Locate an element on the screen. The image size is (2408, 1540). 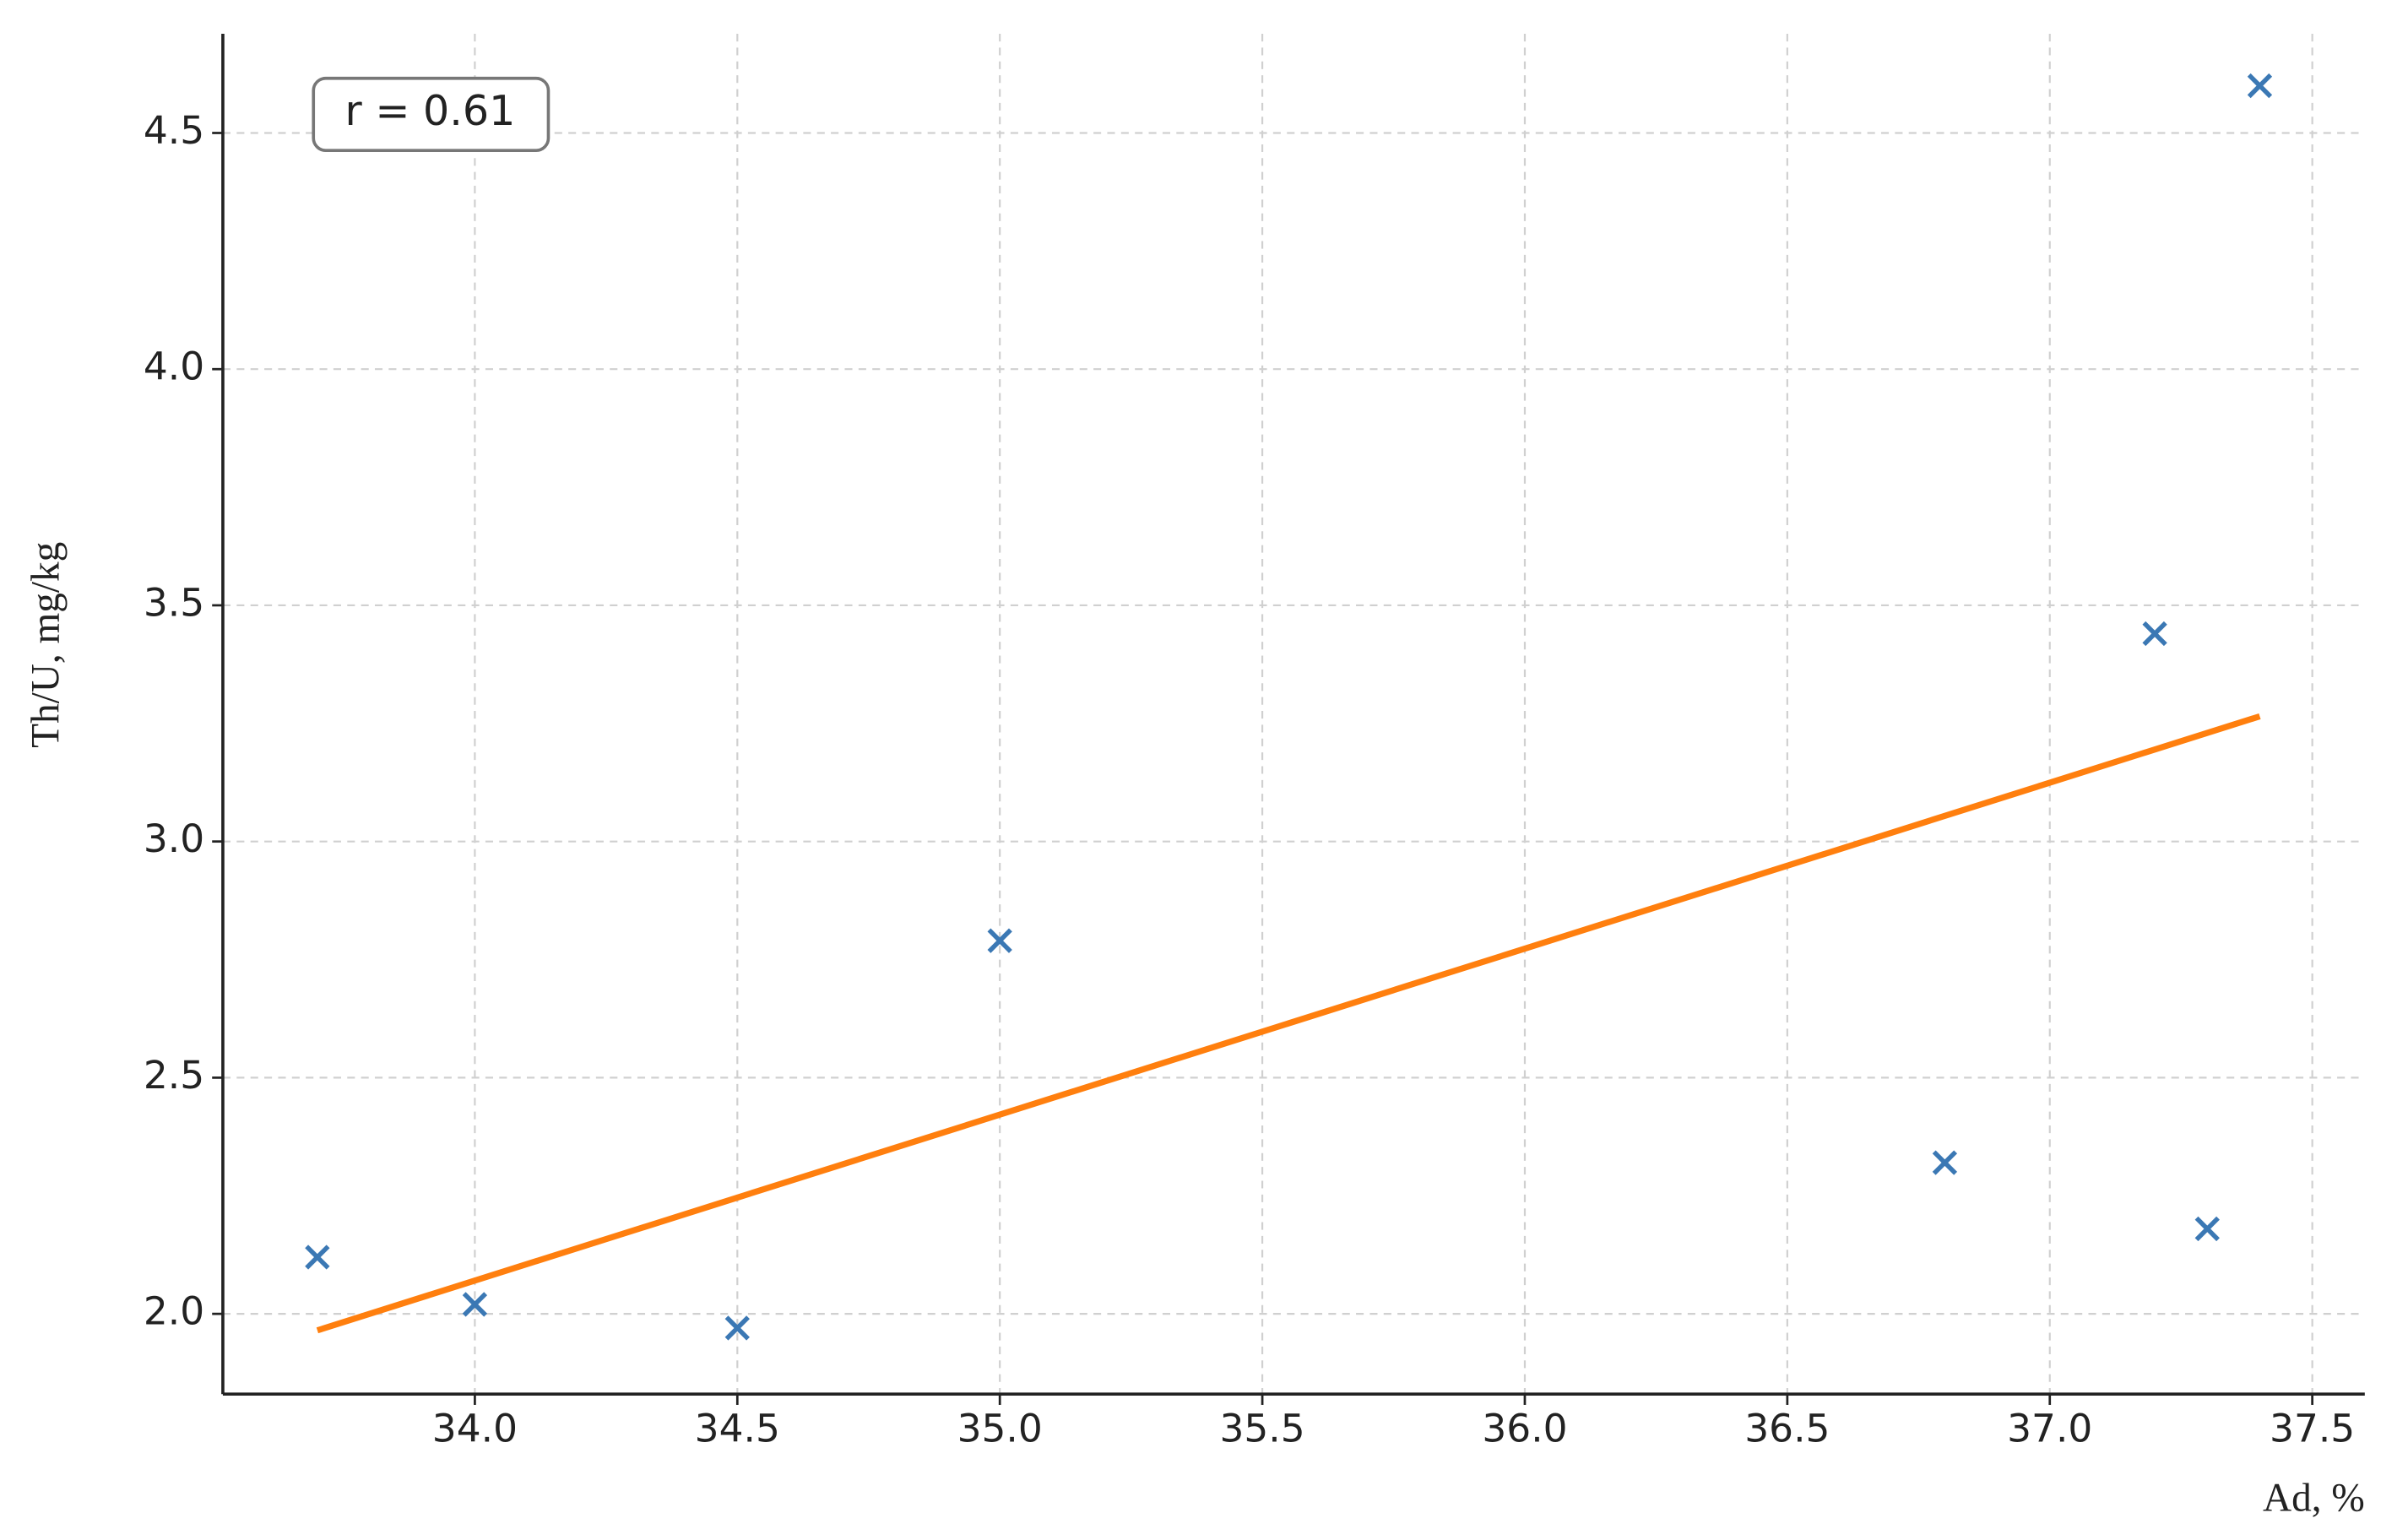
x-axis-label: Ad, % is located at coordinates (2314, 1498).